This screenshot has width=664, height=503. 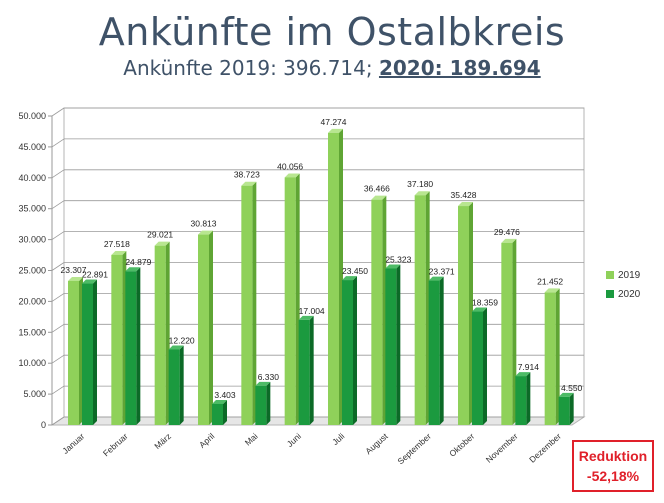 What do you see at coordinates (613, 476) in the screenshot?
I see `reduction-value: -52,18%` at bounding box center [613, 476].